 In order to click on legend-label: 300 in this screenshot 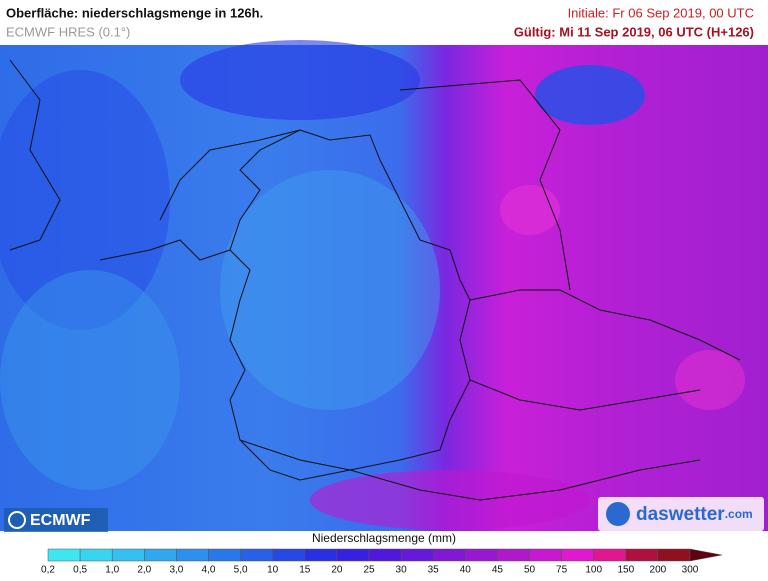, I will do `click(690, 570)`.